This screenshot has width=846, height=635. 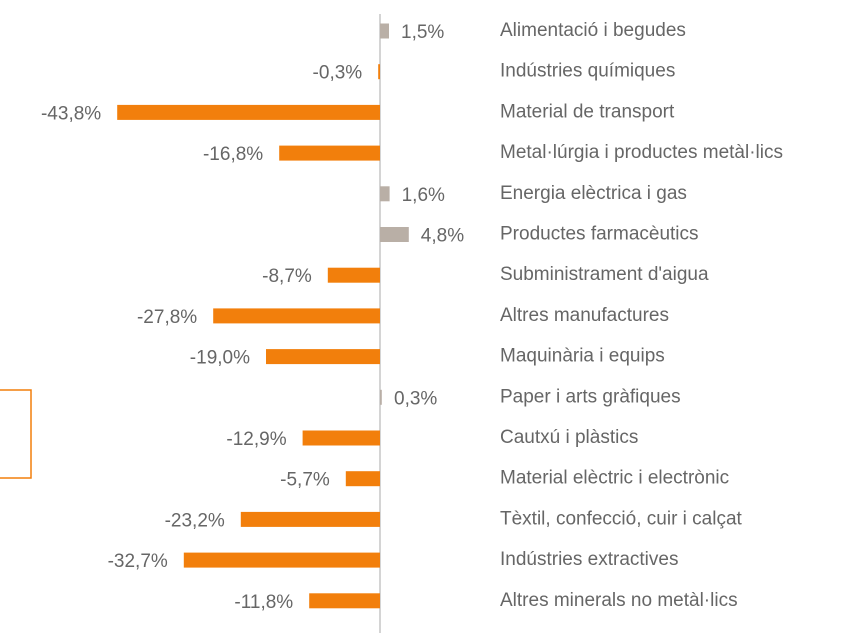 What do you see at coordinates (423, 195) in the screenshot?
I see `value-label: 1,6%` at bounding box center [423, 195].